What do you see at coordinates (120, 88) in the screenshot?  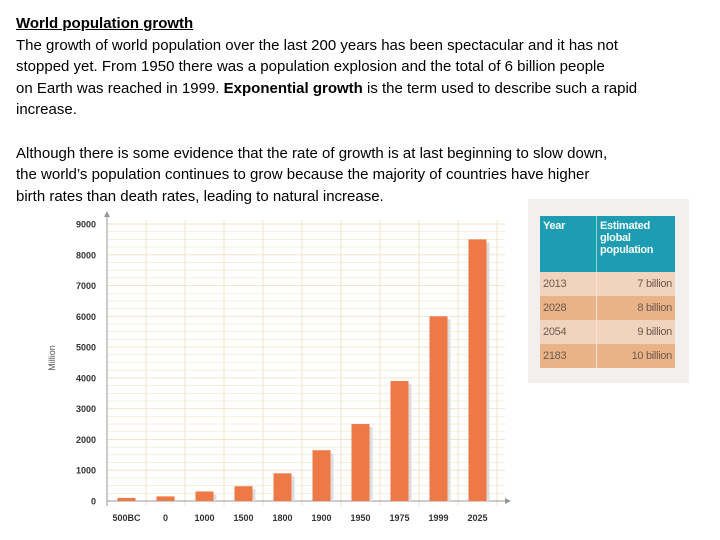 I see `text-fragment: on Earth was reached in 1999.` at bounding box center [120, 88].